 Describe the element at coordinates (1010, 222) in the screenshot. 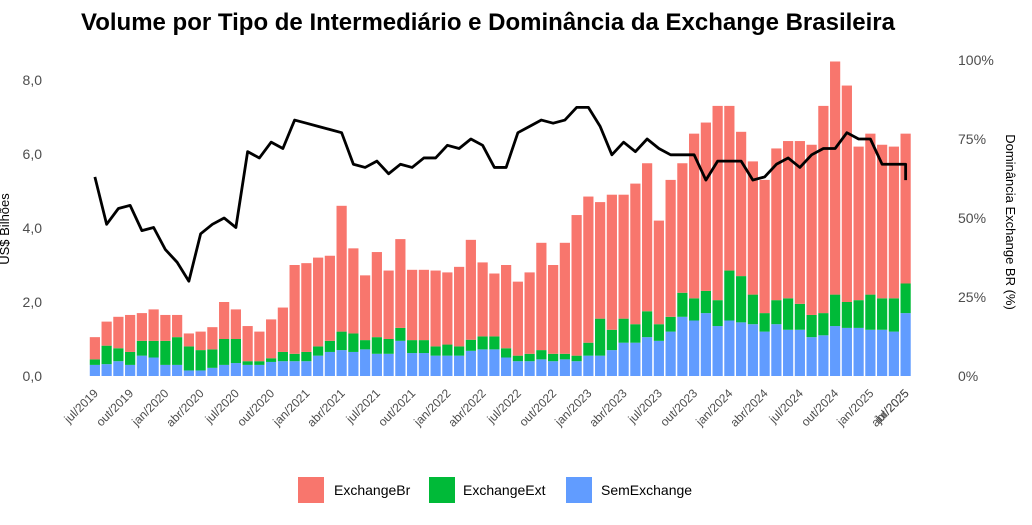

I see `y2-axis-label: Dominância Exchange BR (%)` at that location.